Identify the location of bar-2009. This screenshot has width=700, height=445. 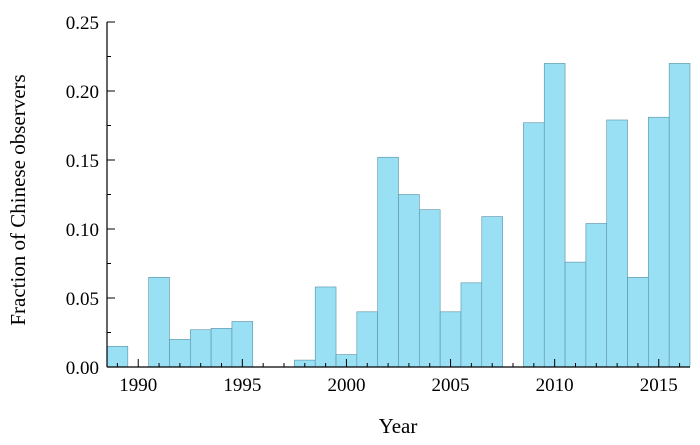
(534, 245).